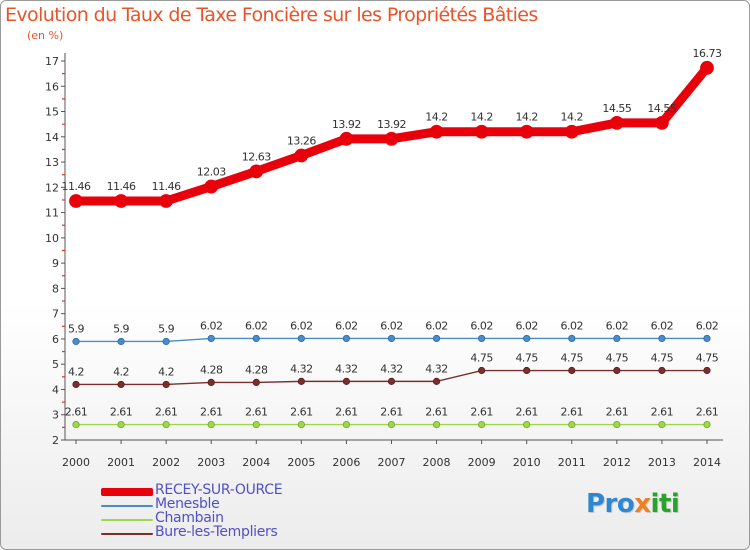  What do you see at coordinates (665, 504) in the screenshot?
I see `logo-part-iti: iti` at bounding box center [665, 504].